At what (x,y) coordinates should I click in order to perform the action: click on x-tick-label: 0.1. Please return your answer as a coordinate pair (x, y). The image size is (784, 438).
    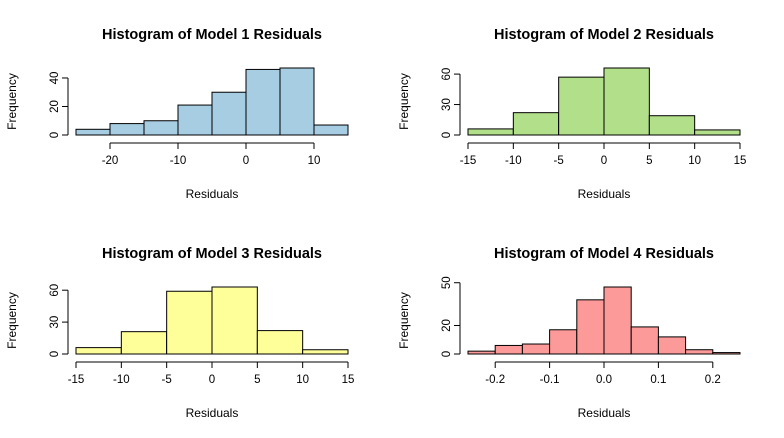
    Looking at the image, I should click on (658, 380).